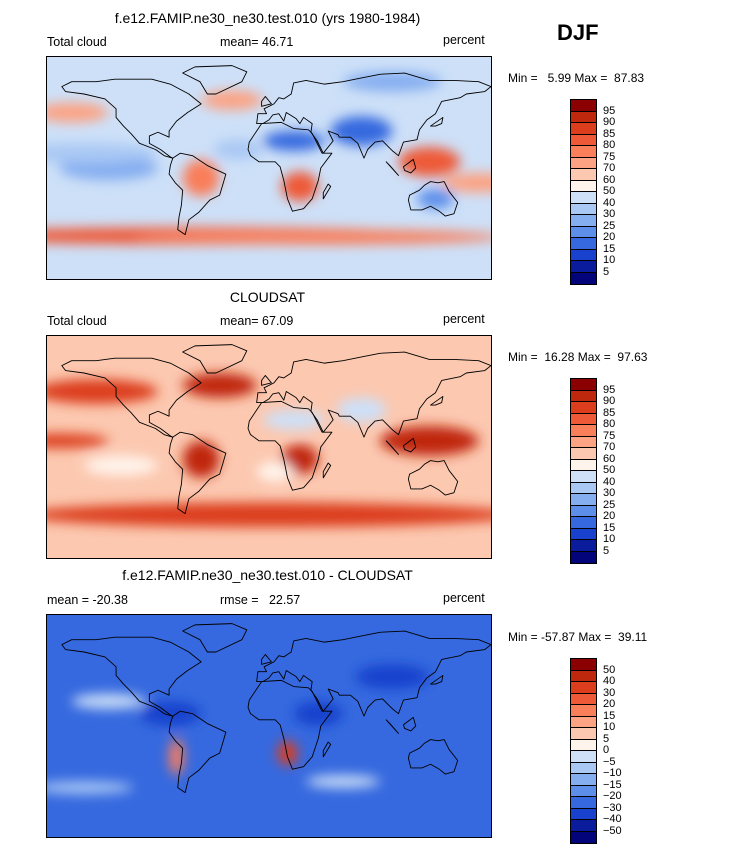 This screenshot has width=733, height=844. What do you see at coordinates (612, 819) in the screenshot?
I see `colorbar-label: −40` at bounding box center [612, 819].